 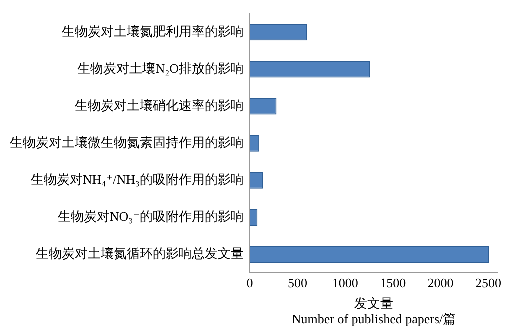 I want to click on x-tick-label: 2500, so click(x=488, y=282).